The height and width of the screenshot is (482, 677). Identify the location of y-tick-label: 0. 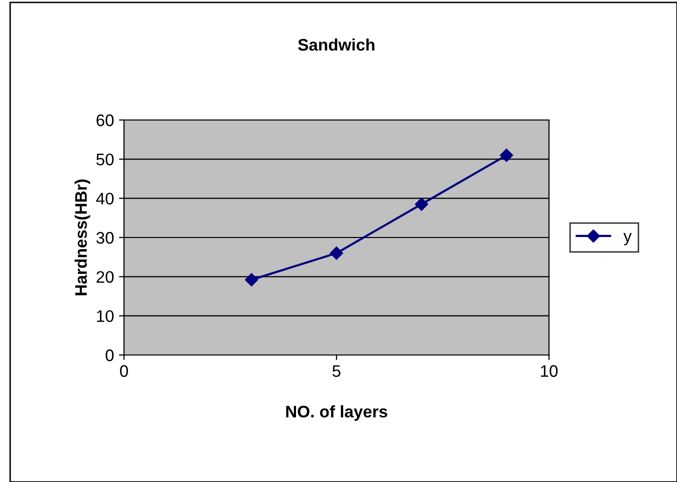
(110, 355).